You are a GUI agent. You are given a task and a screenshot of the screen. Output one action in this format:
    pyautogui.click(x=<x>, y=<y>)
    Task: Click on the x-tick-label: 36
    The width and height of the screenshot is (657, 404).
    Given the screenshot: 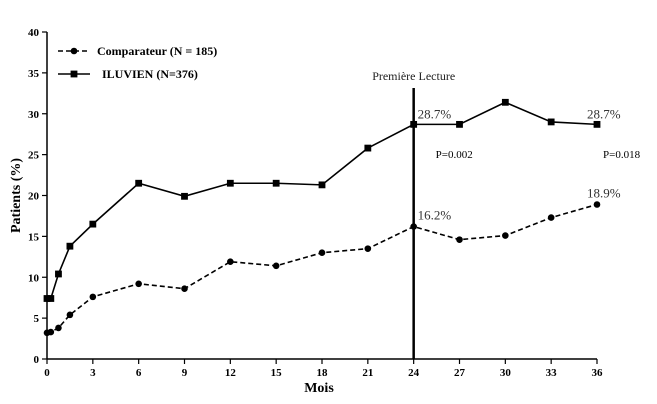 What is the action you would take?
    pyautogui.click(x=598, y=373)
    